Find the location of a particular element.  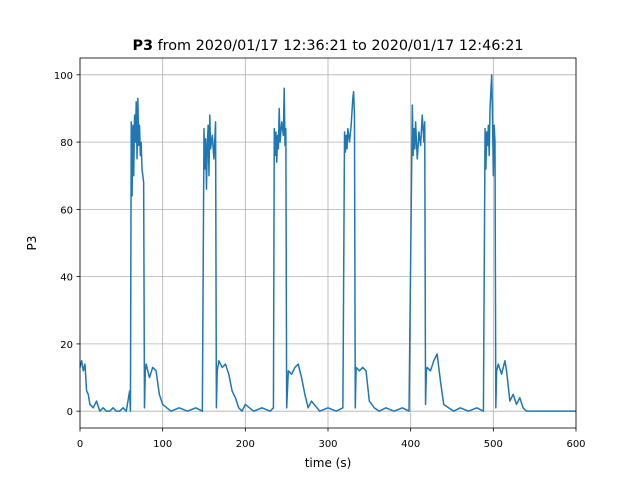

x-tick-label: 400 is located at coordinates (410, 444).